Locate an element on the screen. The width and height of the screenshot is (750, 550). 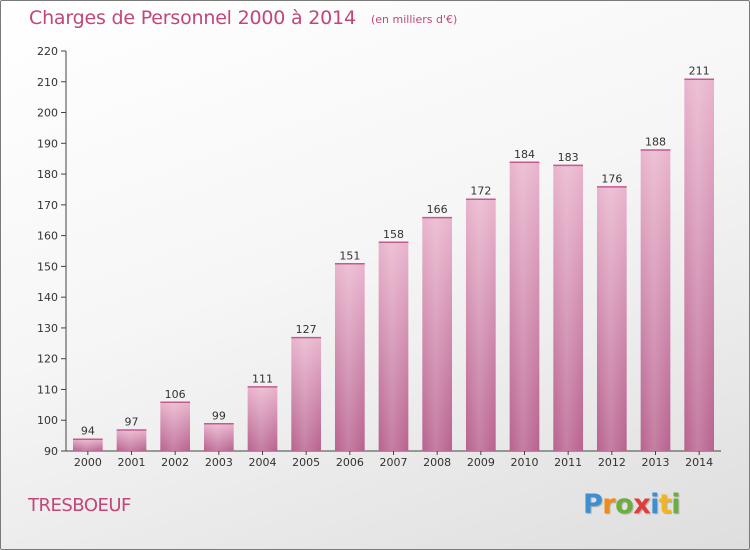
data-label: 172 is located at coordinates (480, 191).